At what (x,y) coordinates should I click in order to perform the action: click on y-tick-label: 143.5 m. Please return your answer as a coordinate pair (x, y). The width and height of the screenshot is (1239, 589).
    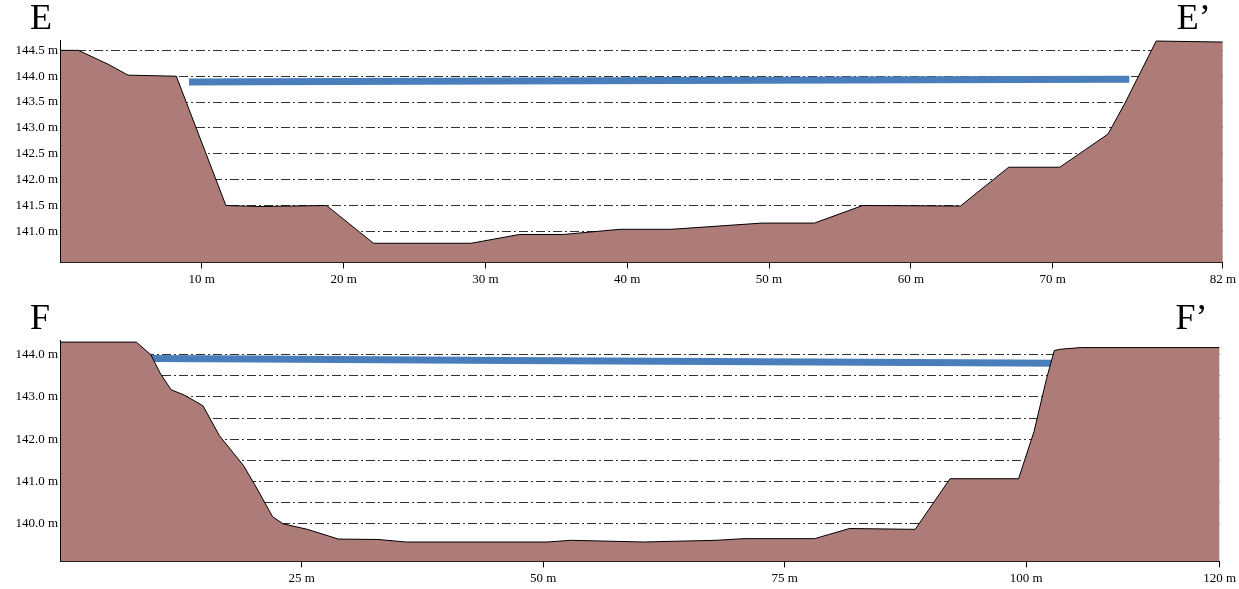
    Looking at the image, I should click on (36, 101).